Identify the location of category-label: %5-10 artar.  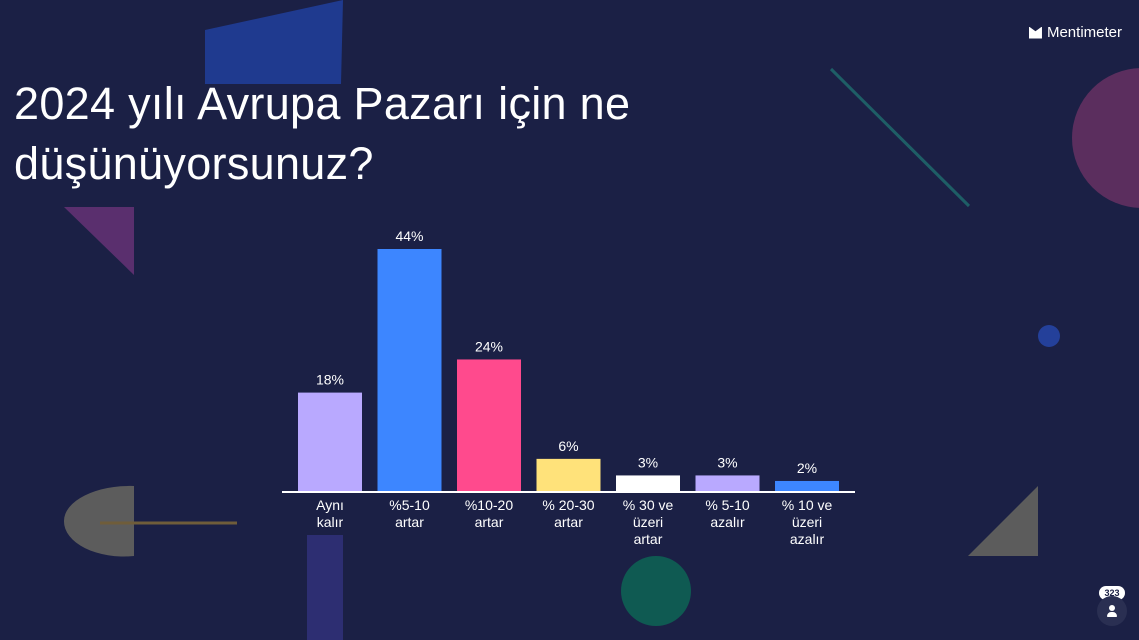
(409, 513).